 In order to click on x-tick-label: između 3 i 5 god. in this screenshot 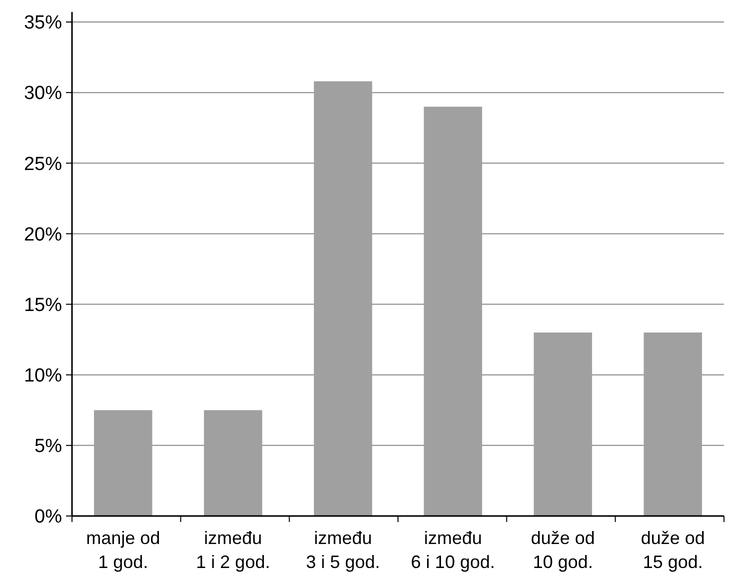, I will do `click(343, 550)`.